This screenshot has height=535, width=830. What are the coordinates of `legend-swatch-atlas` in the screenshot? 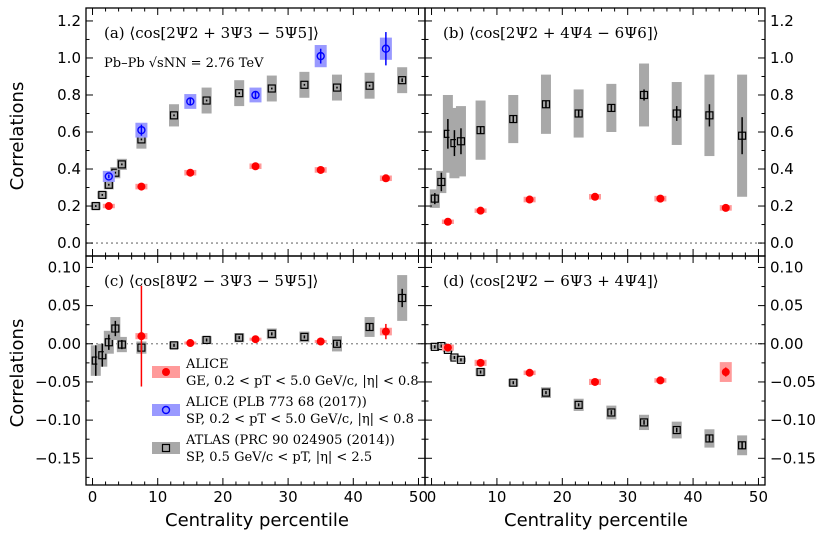 It's located at (166, 448).